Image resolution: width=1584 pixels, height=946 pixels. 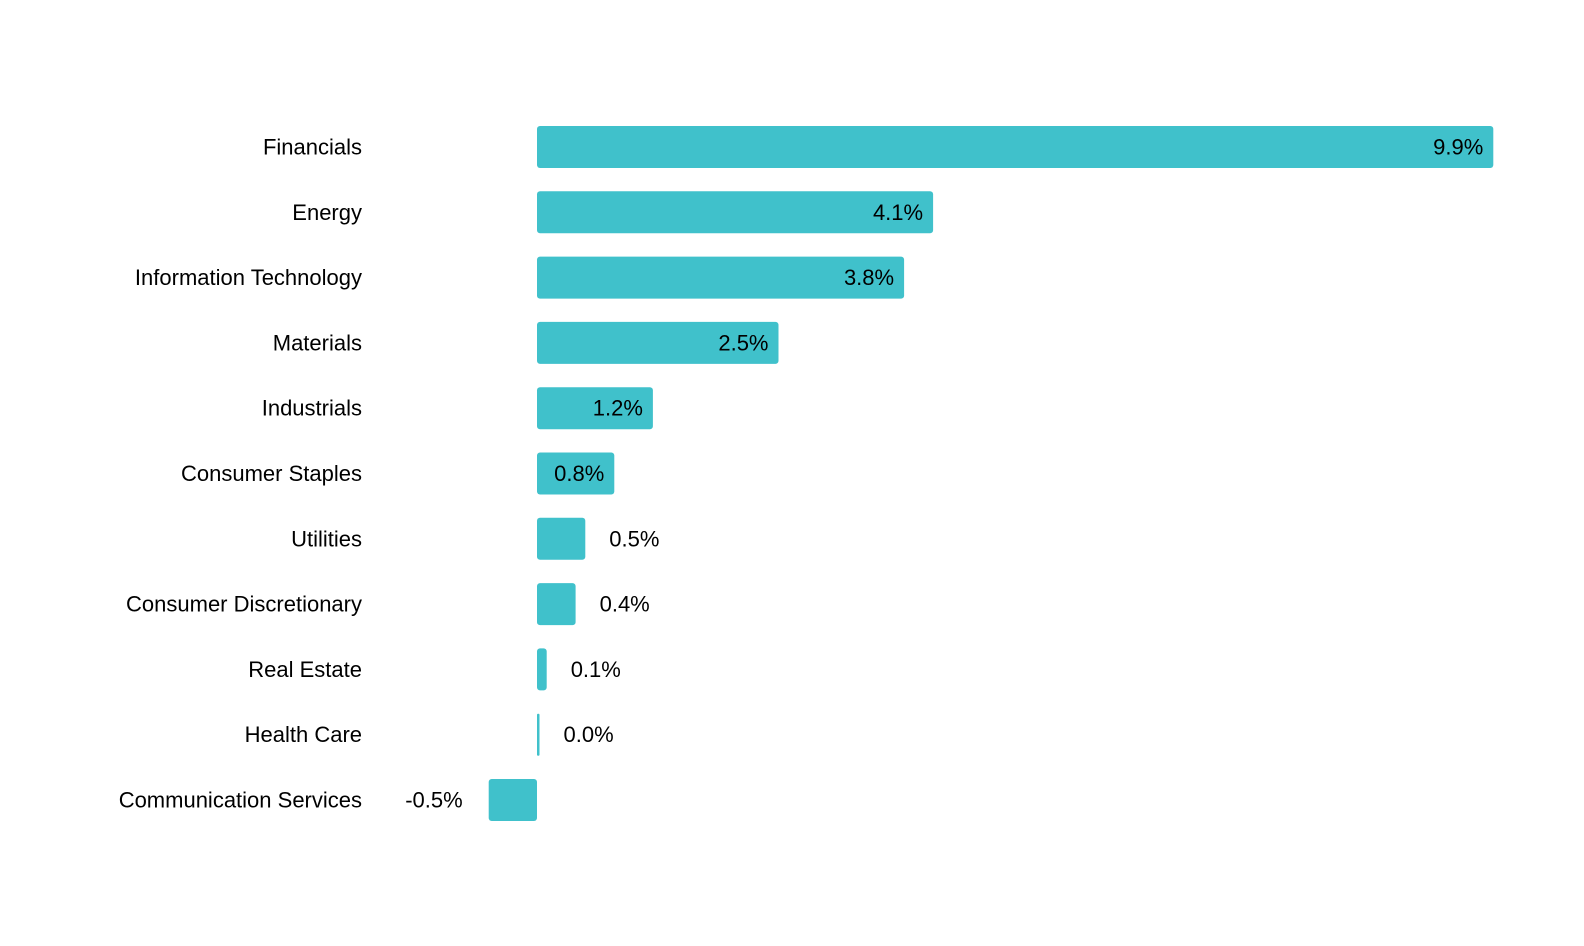 What do you see at coordinates (589, 734) in the screenshot?
I see `value-label-health-care: 0.0%` at bounding box center [589, 734].